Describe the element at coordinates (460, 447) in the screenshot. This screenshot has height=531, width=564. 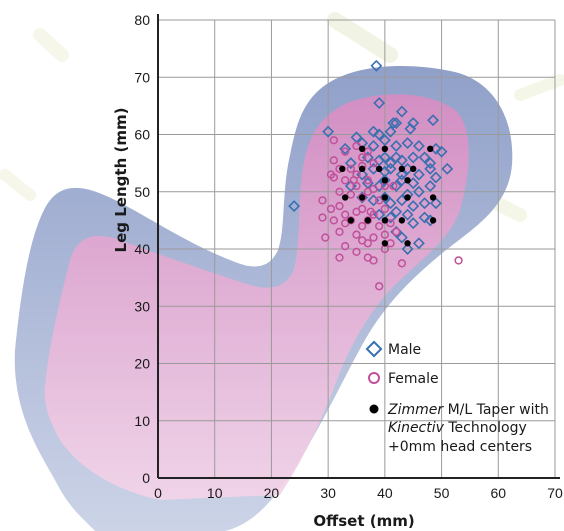
I see `legend-label-zimmer-line3: +0mm head centers` at that location.